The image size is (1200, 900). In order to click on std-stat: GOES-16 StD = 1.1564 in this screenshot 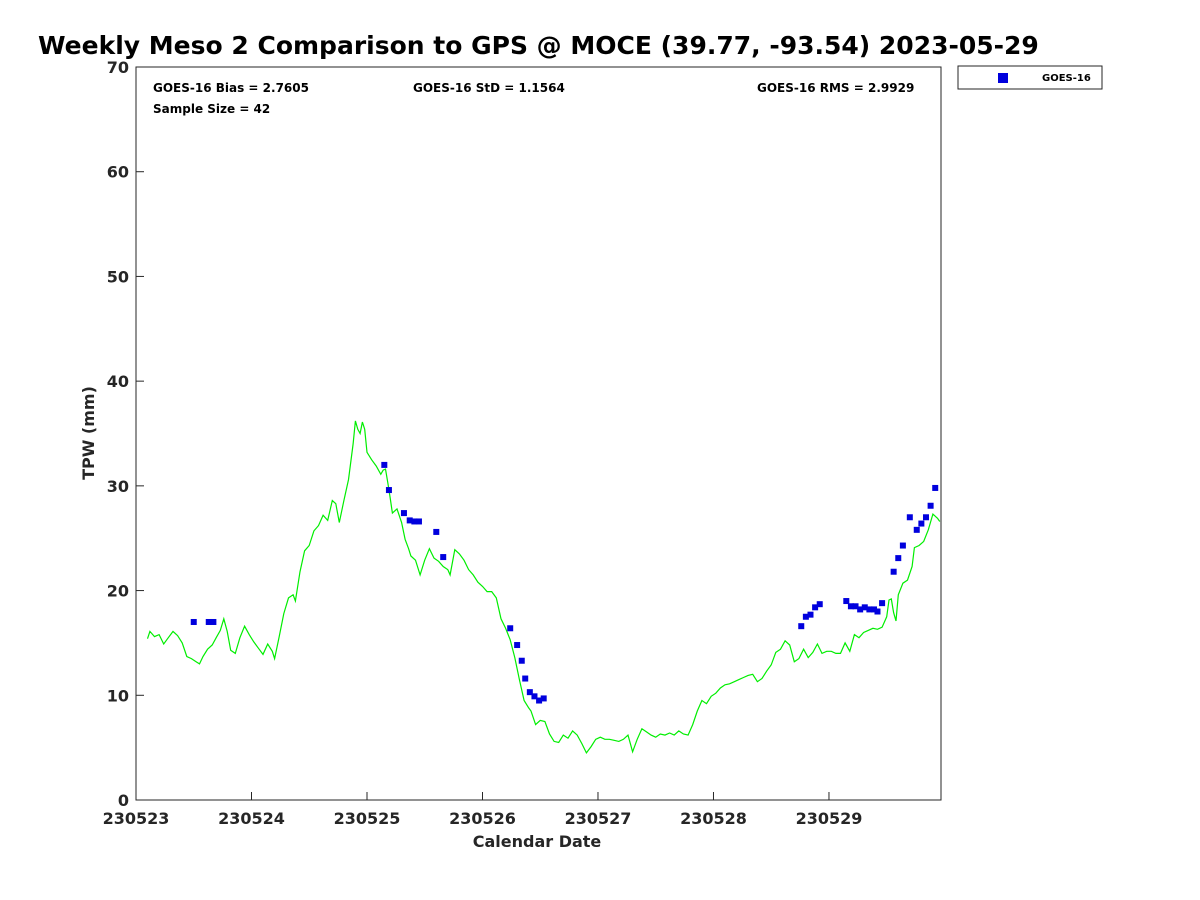, I will do `click(489, 88)`.